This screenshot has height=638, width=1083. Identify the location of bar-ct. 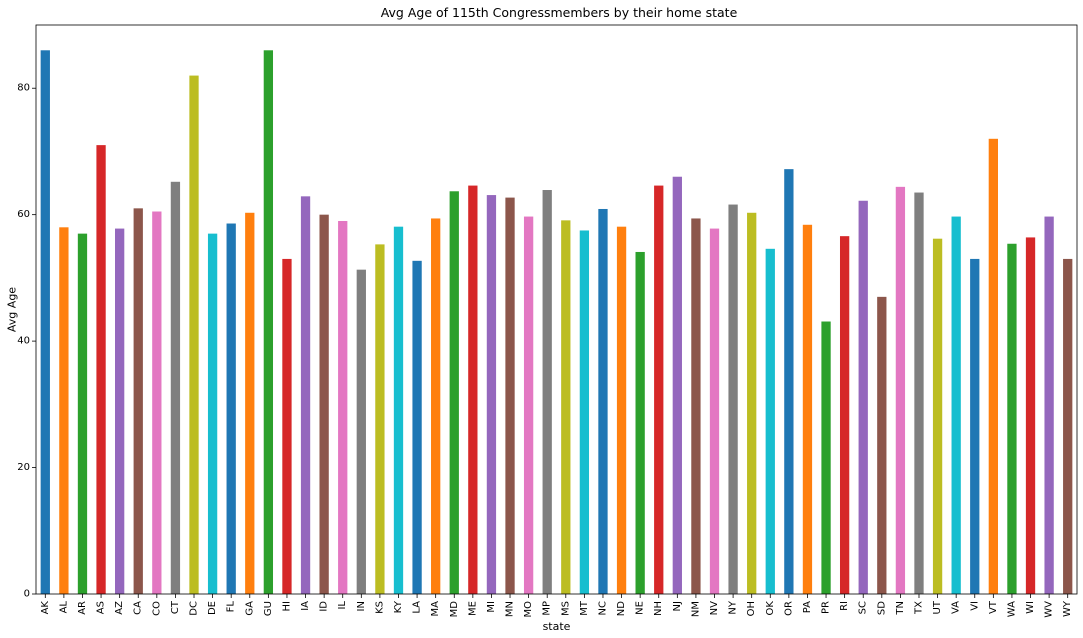
(175, 387).